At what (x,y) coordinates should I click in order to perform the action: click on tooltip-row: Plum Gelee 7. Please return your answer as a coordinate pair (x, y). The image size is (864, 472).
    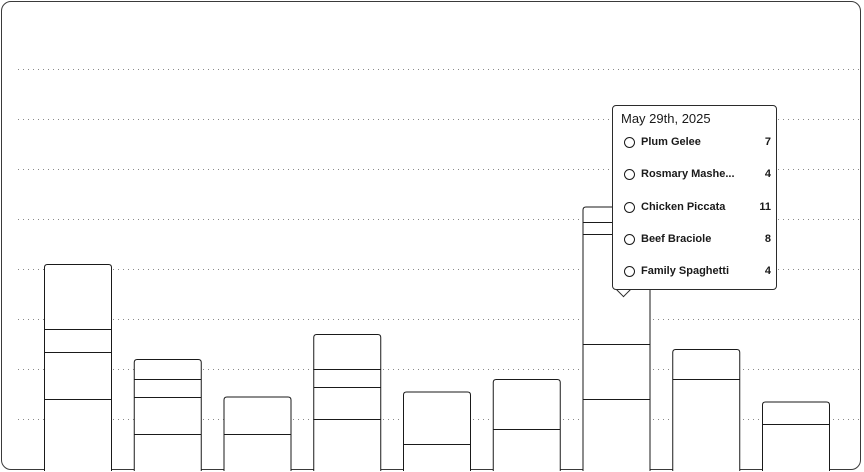
    Looking at the image, I should click on (696, 142).